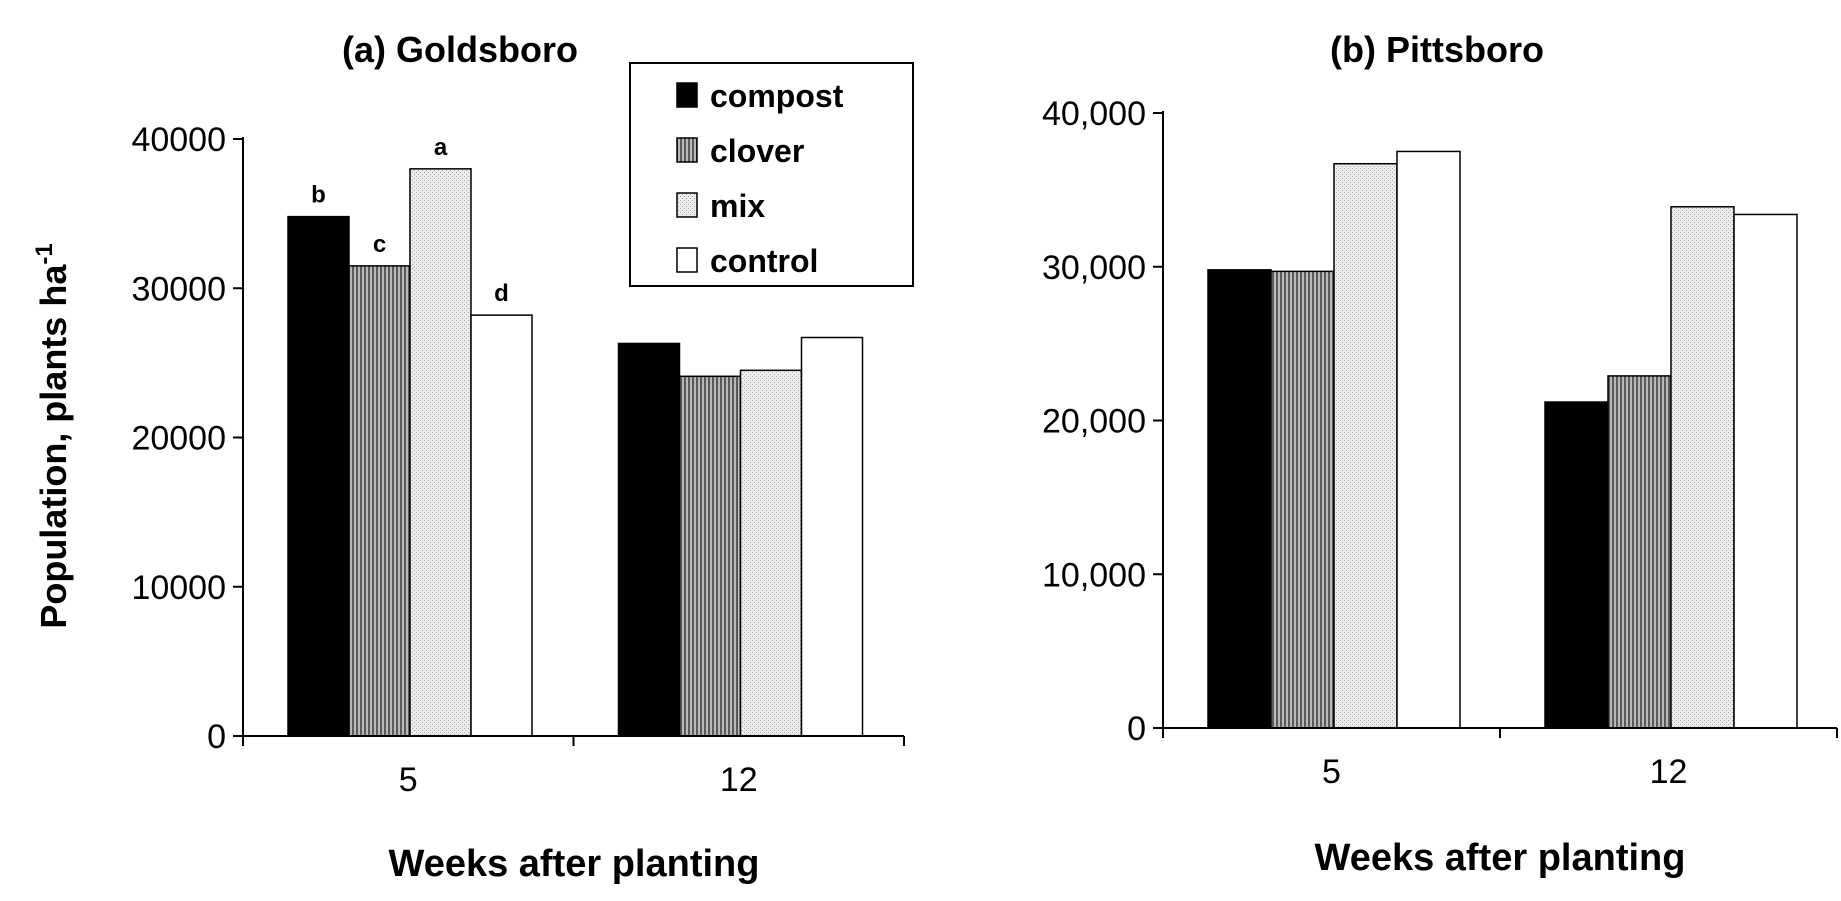  I want to click on legend-swatch-control, so click(687, 260).